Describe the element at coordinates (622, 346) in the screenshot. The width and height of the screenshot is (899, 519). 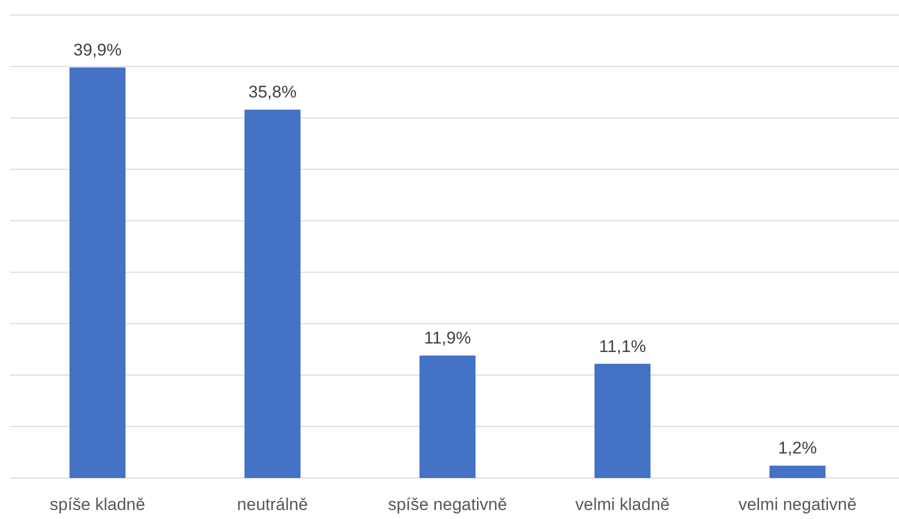
I see `data-label: 11,1%` at that location.